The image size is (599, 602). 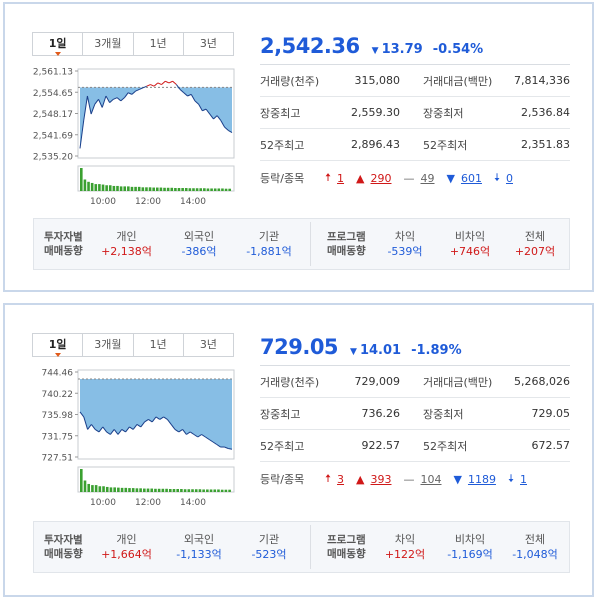 I want to click on unchanged-link: —104, so click(x=422, y=479).